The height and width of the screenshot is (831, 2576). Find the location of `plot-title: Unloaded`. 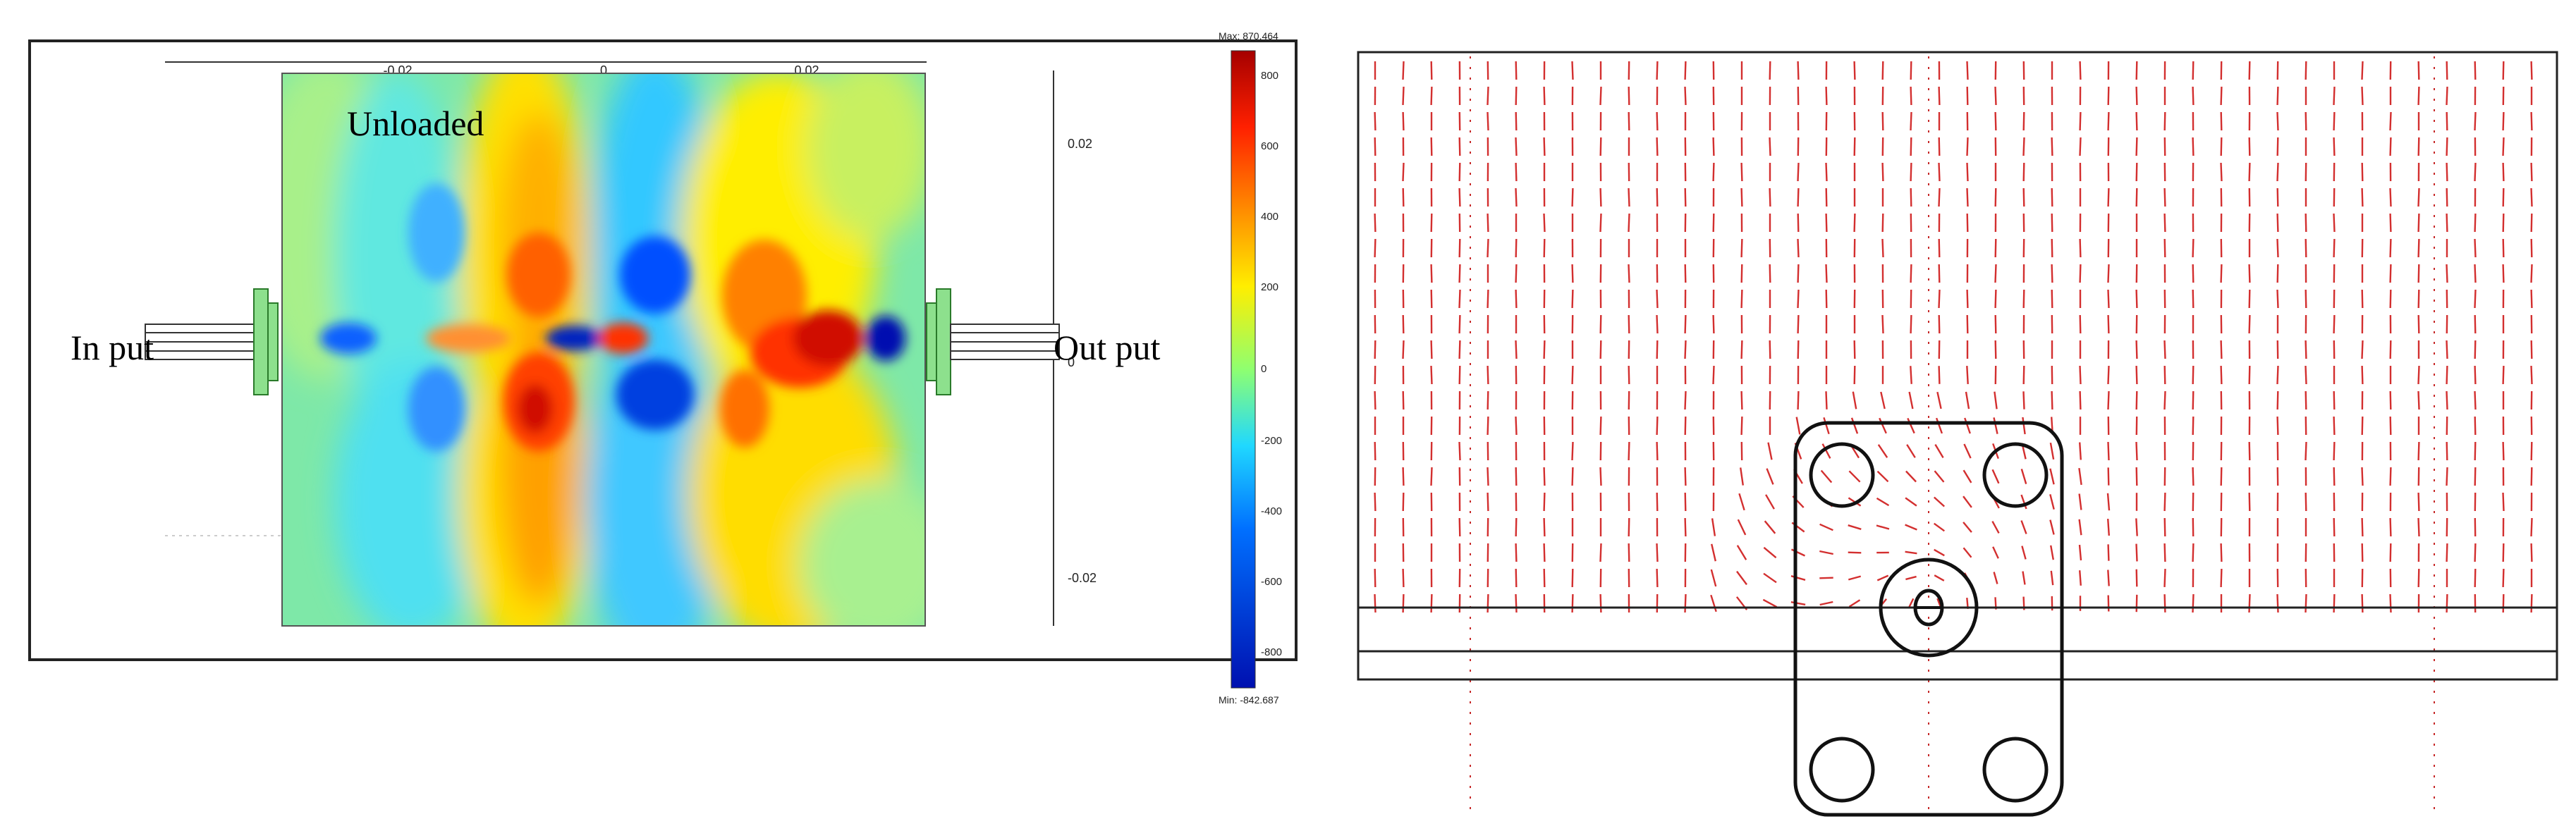

plot-title: Unloaded is located at coordinates (416, 123).